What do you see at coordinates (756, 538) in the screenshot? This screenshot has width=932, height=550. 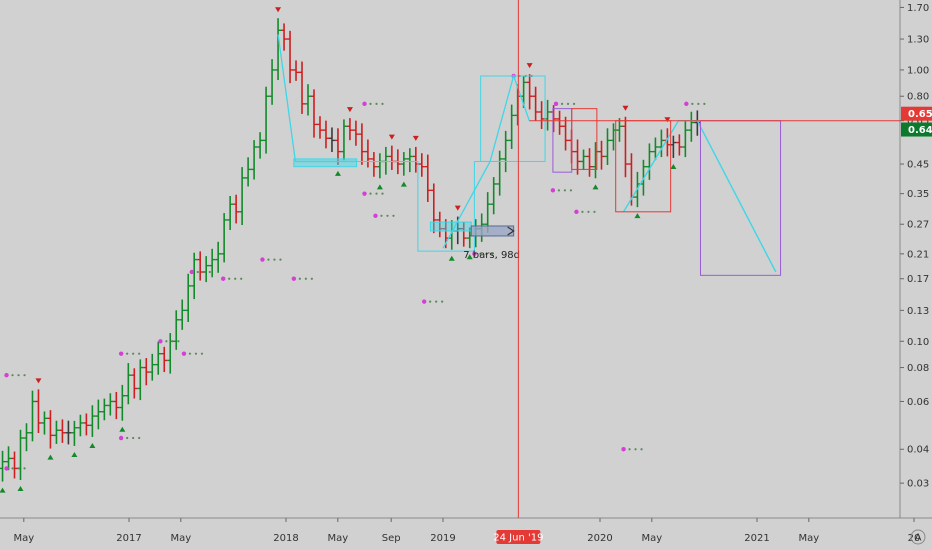 I see `x-tick-label: 2021` at bounding box center [756, 538].